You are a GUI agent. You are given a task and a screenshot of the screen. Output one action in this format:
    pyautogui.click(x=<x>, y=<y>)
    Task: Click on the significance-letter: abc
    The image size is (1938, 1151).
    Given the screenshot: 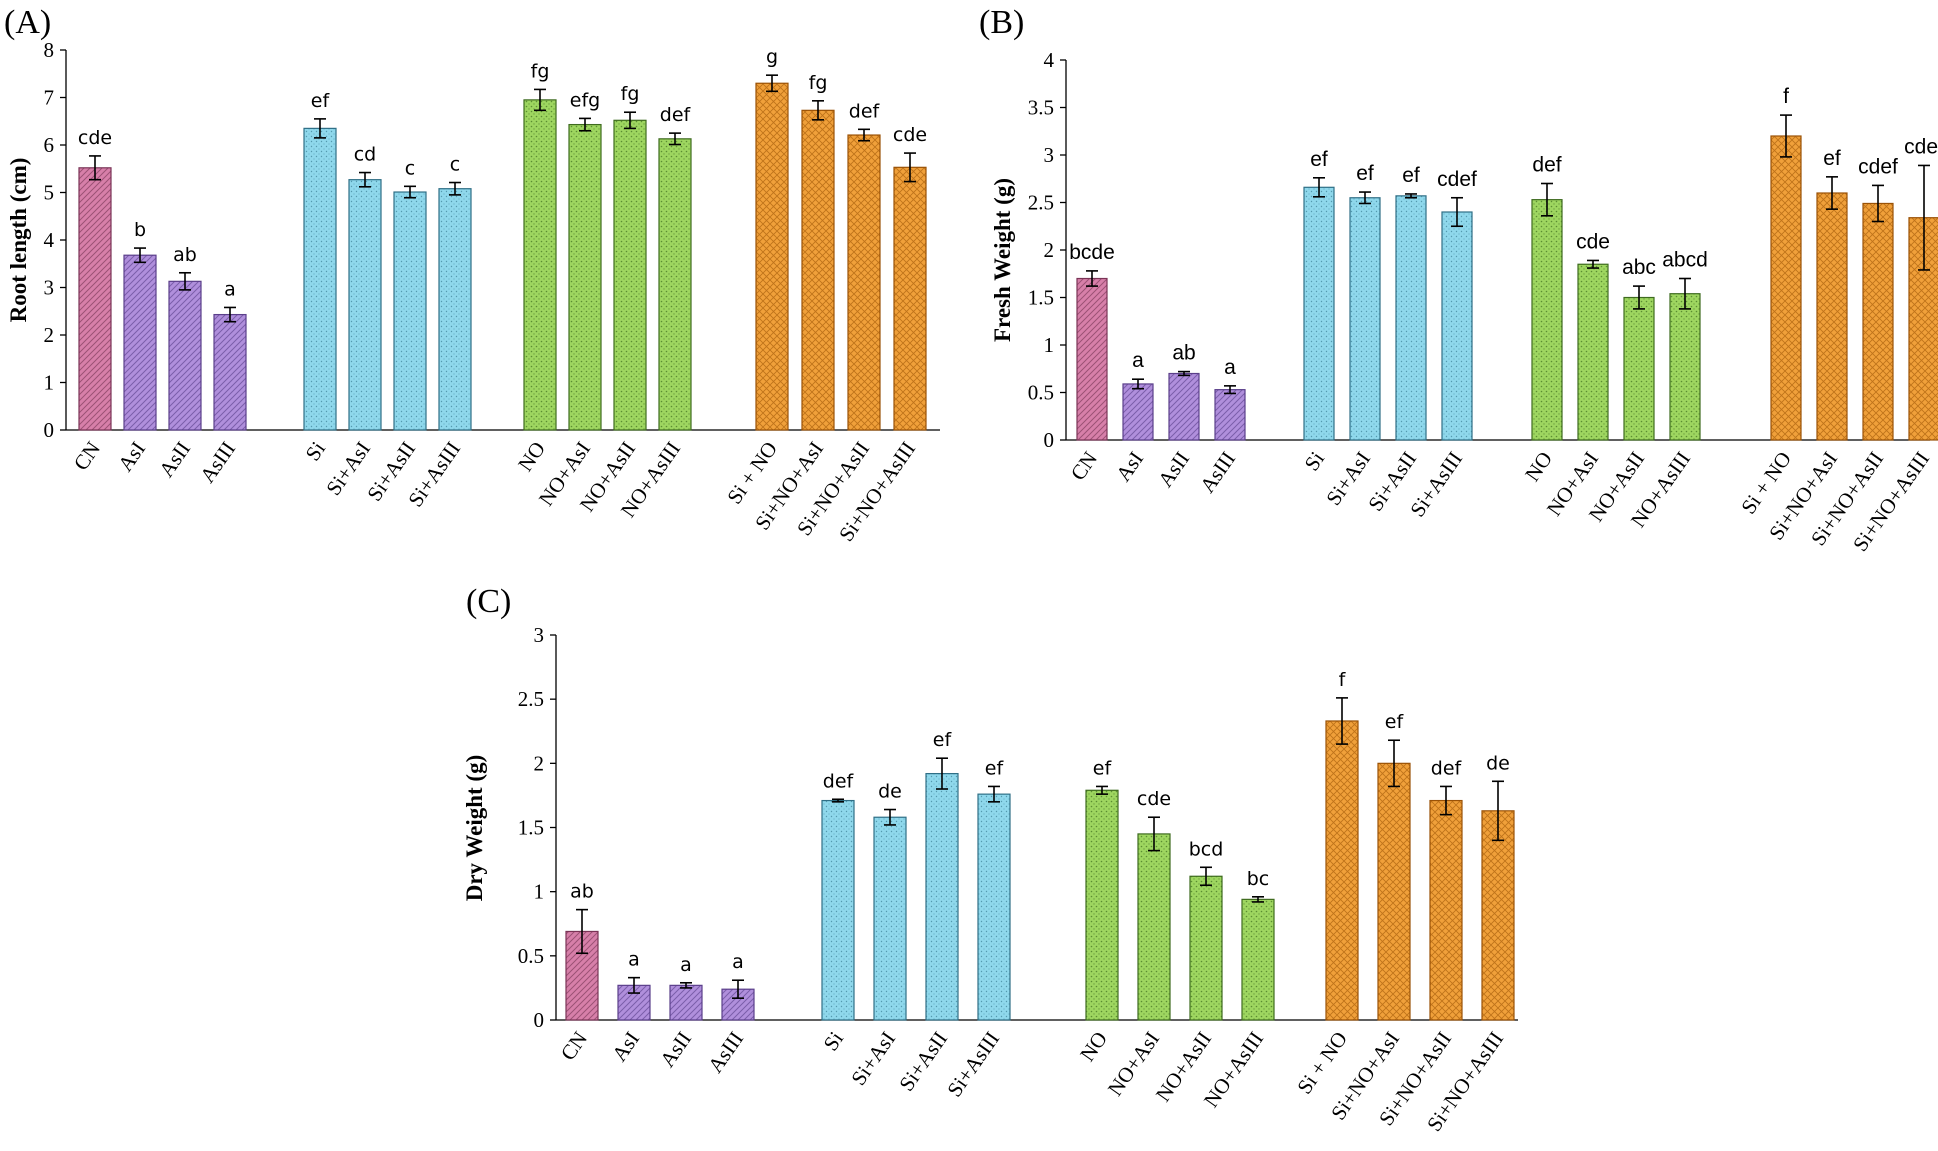 What is the action you would take?
    pyautogui.click(x=1639, y=267)
    